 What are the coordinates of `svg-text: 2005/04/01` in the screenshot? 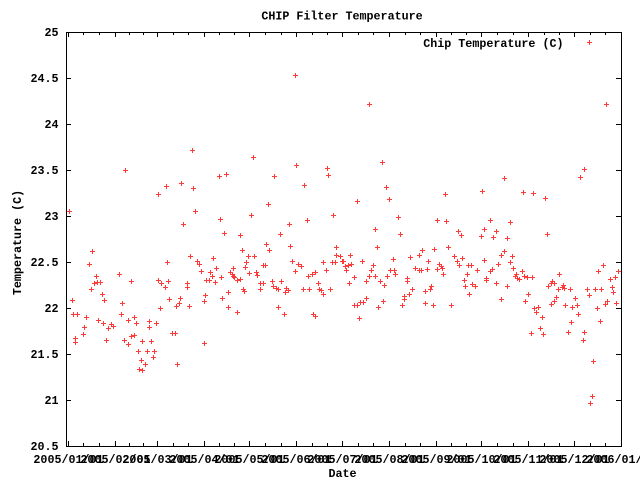 It's located at (204, 460).